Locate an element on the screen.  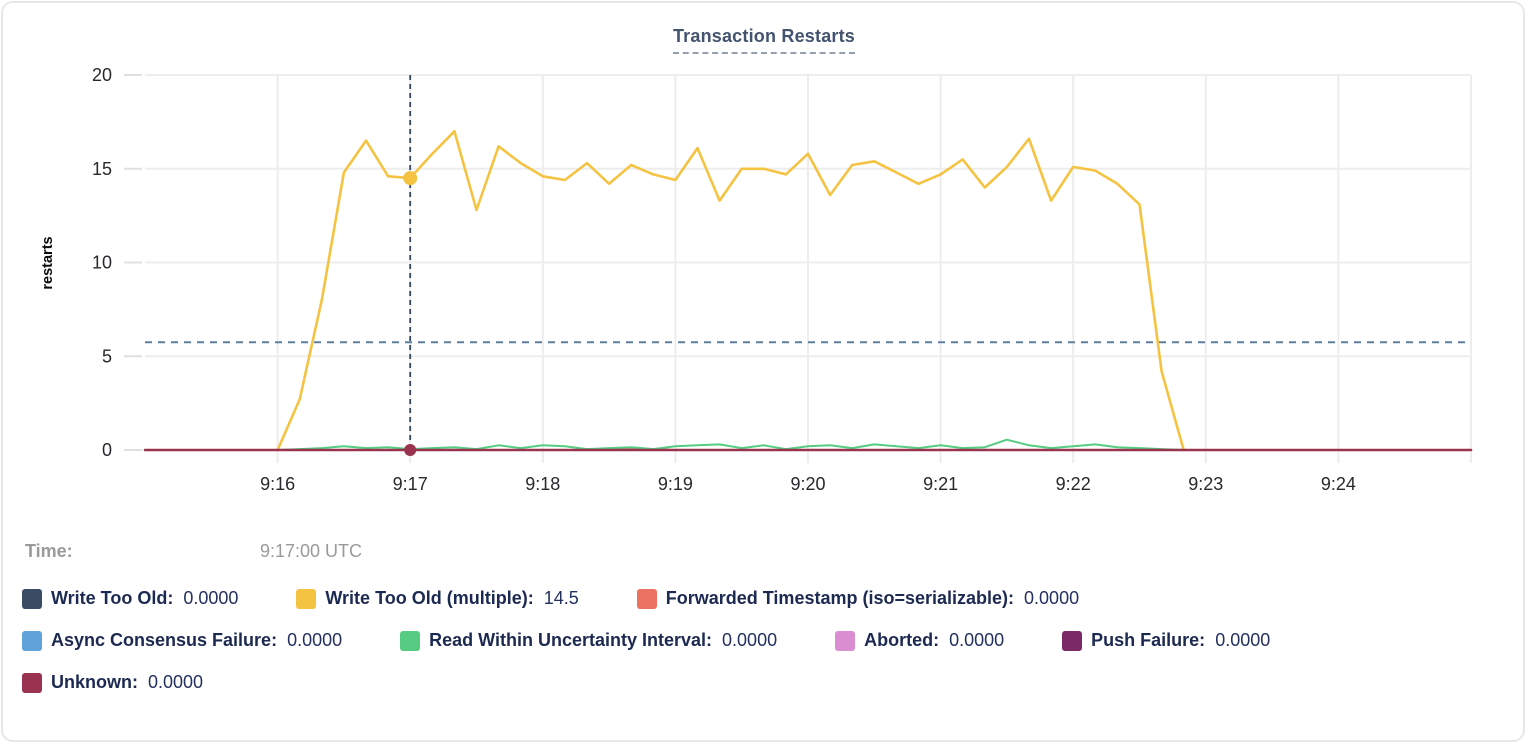
x-tick-label-9-20: 9:20 is located at coordinates (807, 484).